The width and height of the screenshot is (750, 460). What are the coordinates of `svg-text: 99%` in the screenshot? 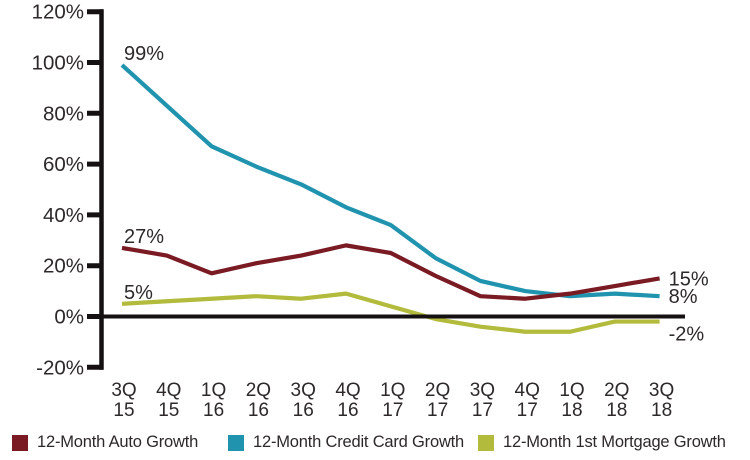 It's located at (144, 54).